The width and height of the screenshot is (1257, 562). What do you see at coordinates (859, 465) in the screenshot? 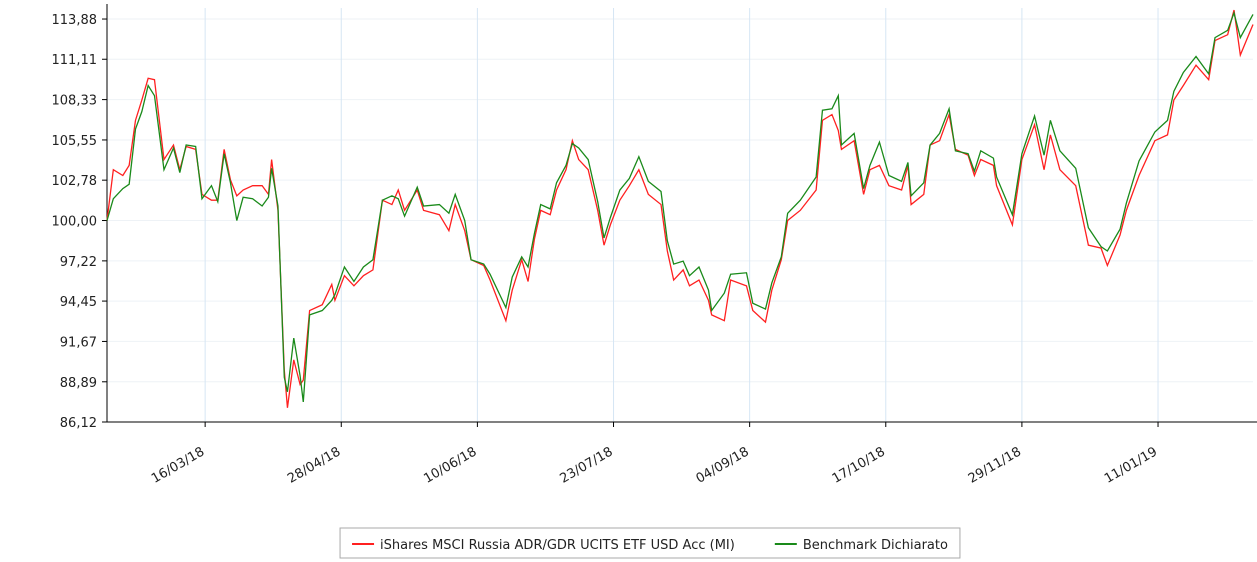
I see `x-tick-label: 17/10/18` at bounding box center [859, 465].